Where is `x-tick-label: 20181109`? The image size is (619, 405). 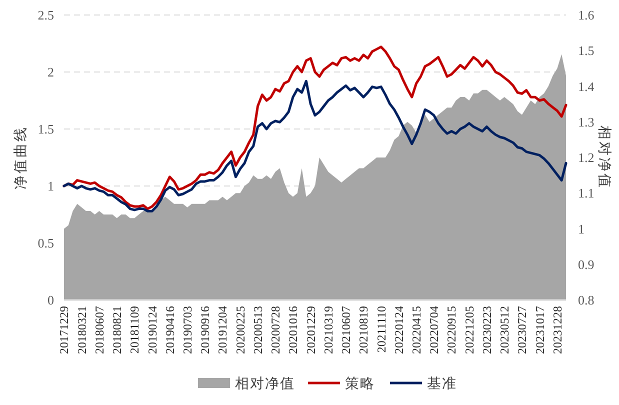 x-tick-label: 20181109 is located at coordinates (135, 330).